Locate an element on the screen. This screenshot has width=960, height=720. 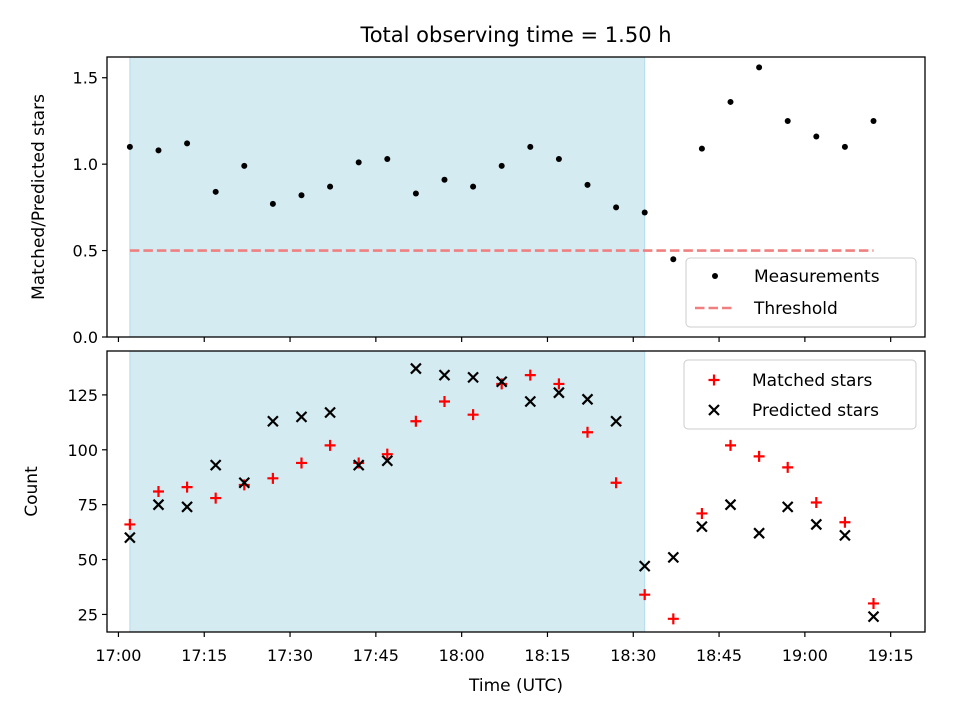
x-tick-label: 18:30 is located at coordinates (633, 655).